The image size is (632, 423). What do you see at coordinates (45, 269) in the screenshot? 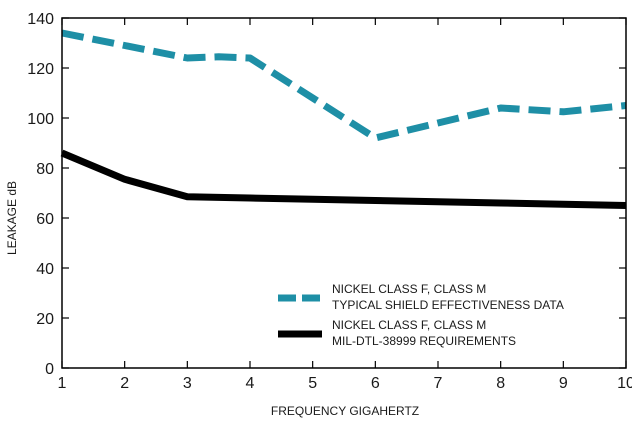
I see `y-tick-label: 40` at bounding box center [45, 269].